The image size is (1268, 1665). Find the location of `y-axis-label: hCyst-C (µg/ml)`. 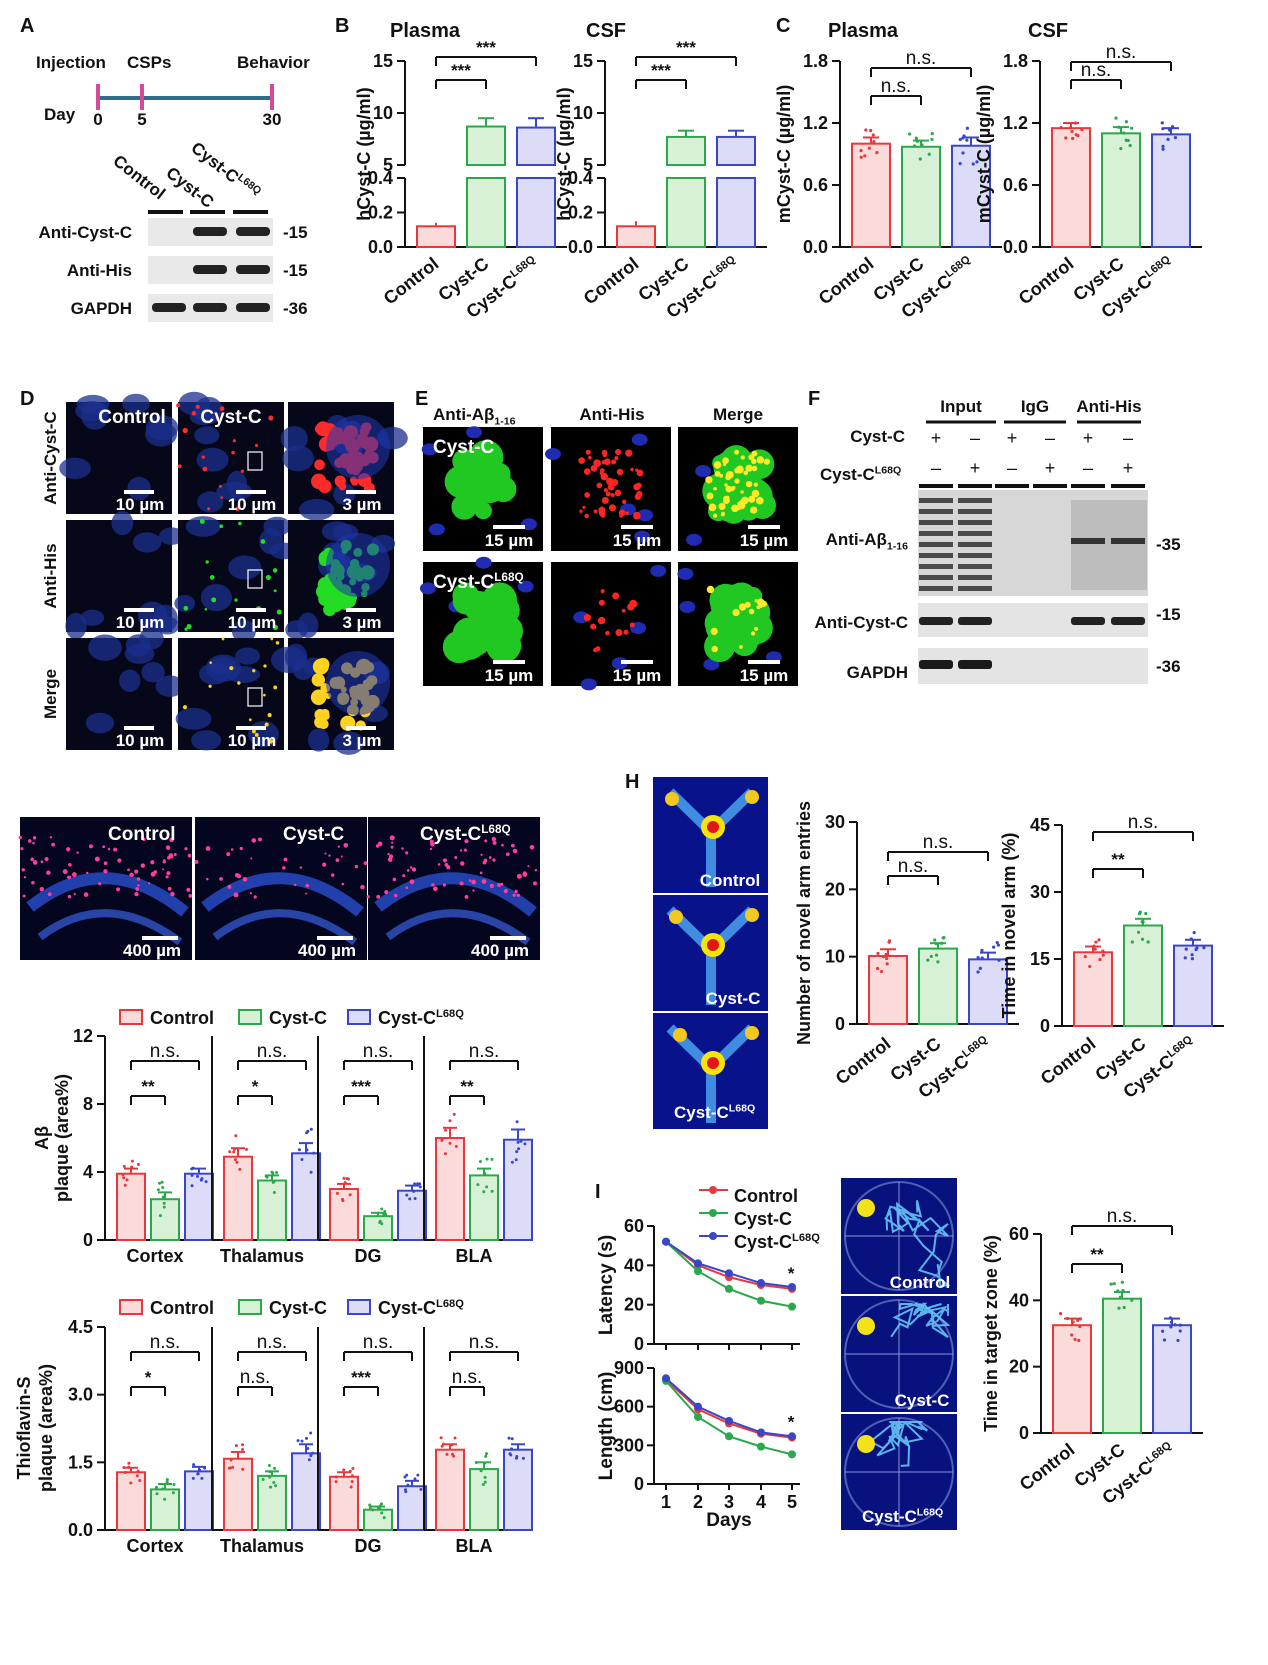

y-axis-label: hCyst-C (µg/ml) is located at coordinates (564, 153).